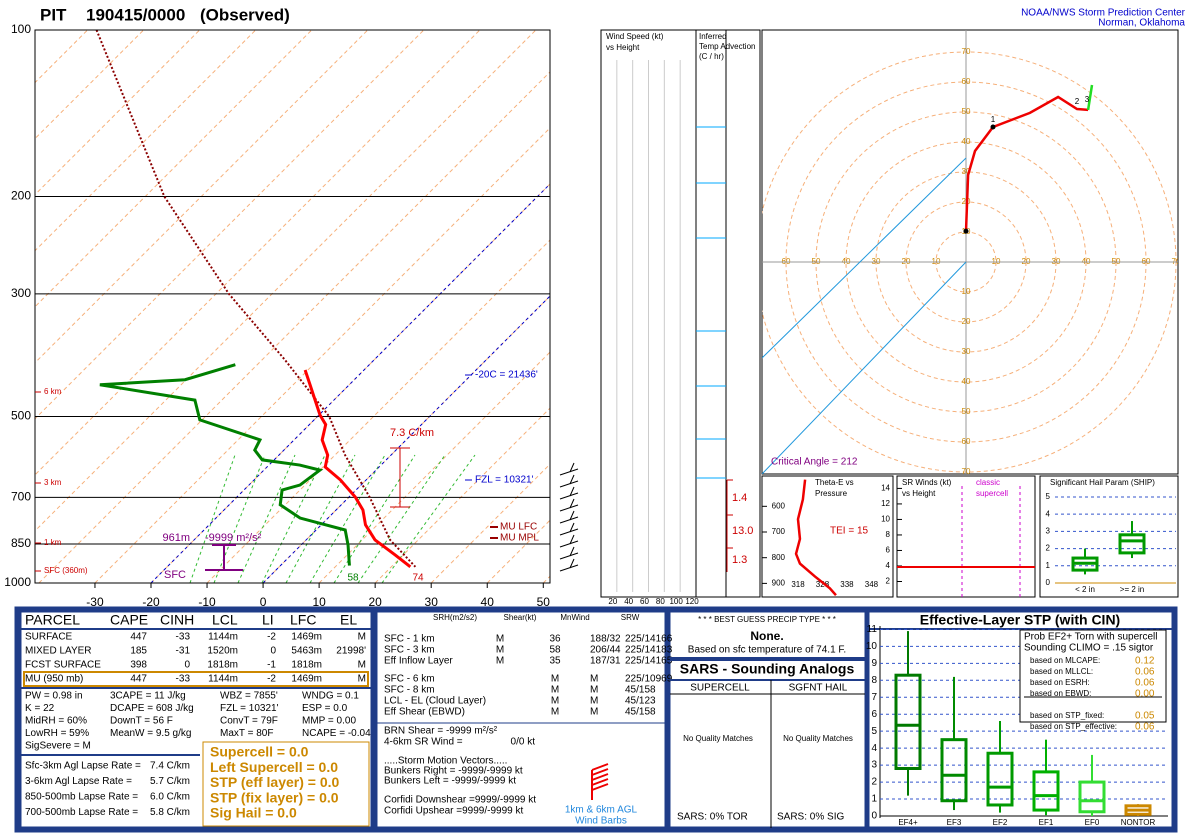 Image resolution: width=1192 pixels, height=834 pixels. I want to click on highlight, so click(196, 679).